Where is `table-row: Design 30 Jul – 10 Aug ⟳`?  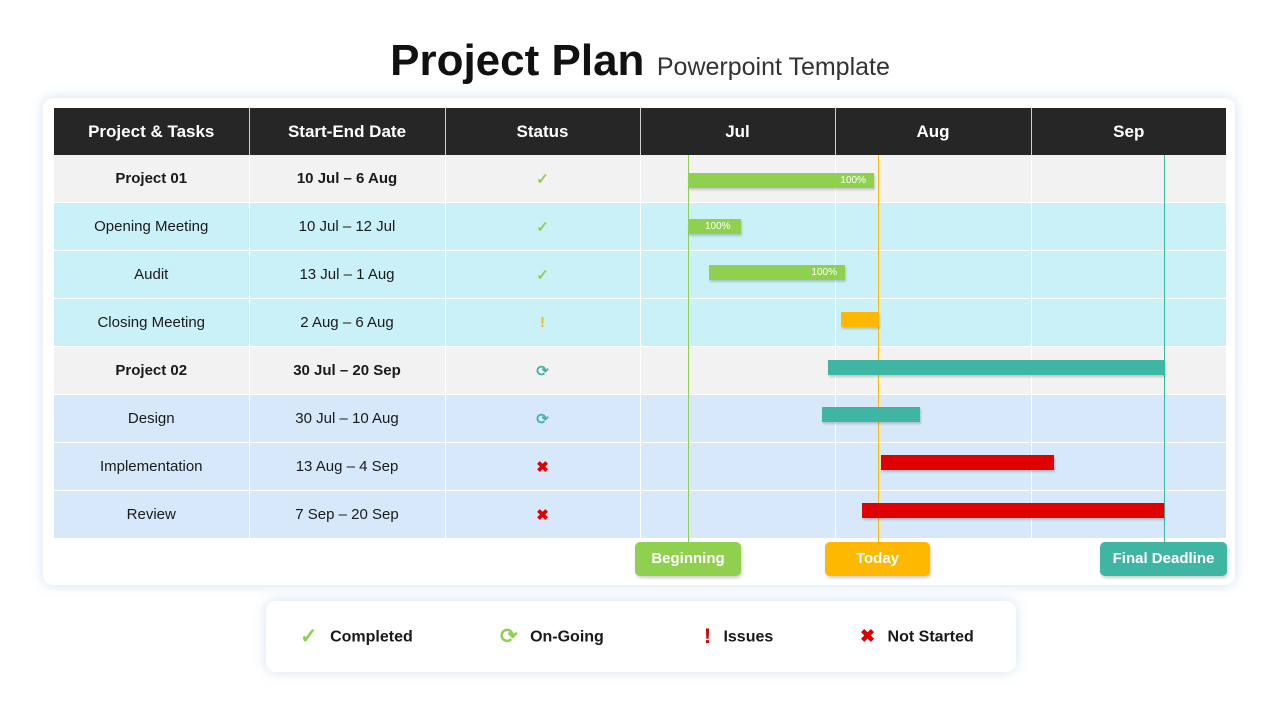 table-row: Design 30 Jul – 10 Aug ⟳ is located at coordinates (640, 418).